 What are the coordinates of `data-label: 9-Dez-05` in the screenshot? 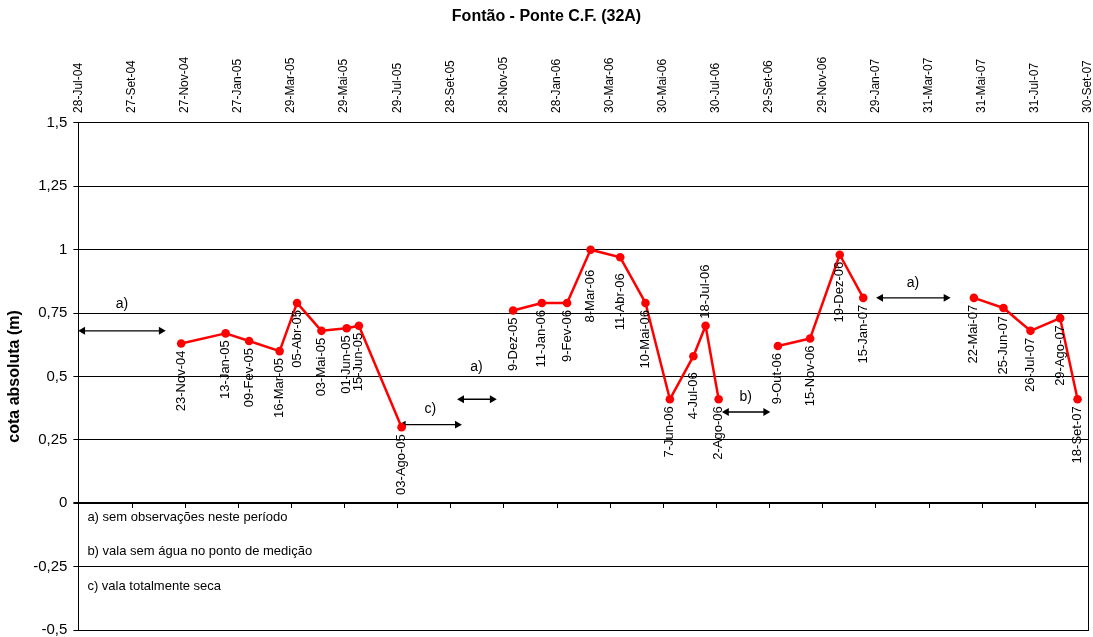 It's located at (512, 344).